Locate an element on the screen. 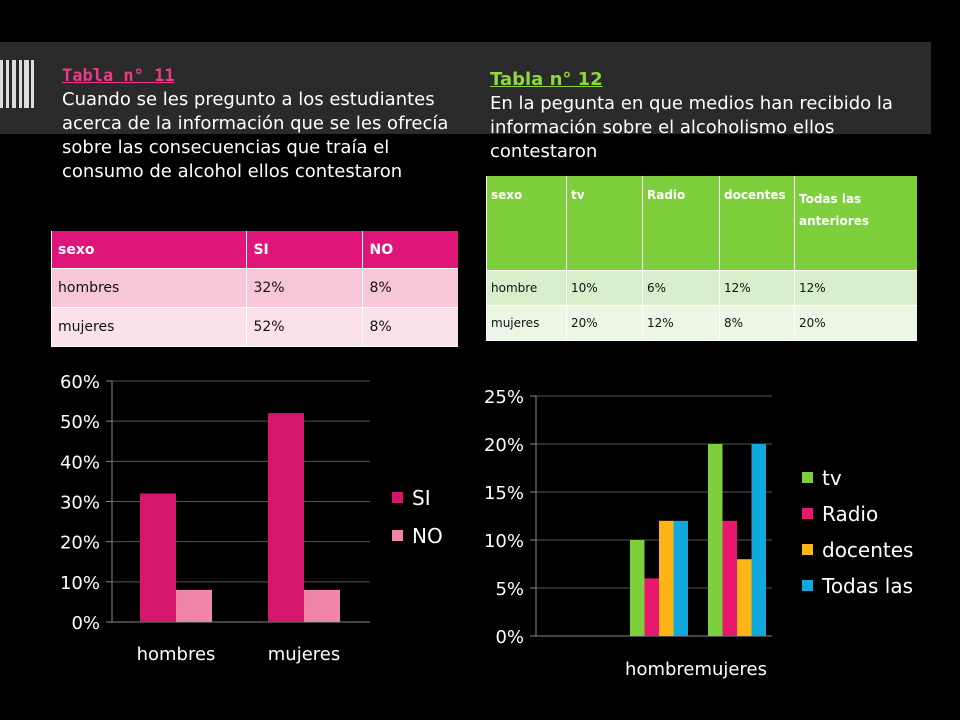  table-row: hombre 10% 6% 12% 12% is located at coordinates (701, 288).